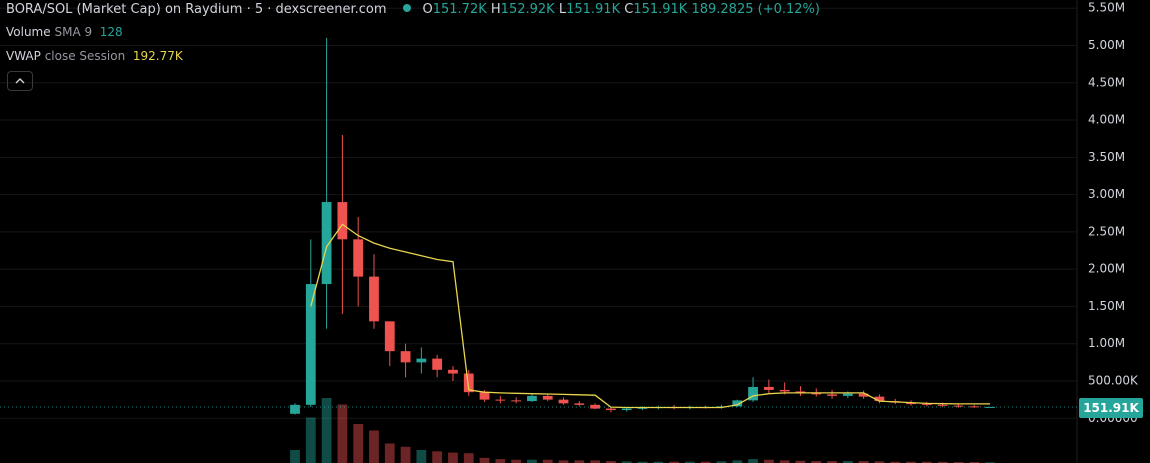  Describe the element at coordinates (157, 56) in the screenshot. I see `indicator-value: 192.77K` at that location.